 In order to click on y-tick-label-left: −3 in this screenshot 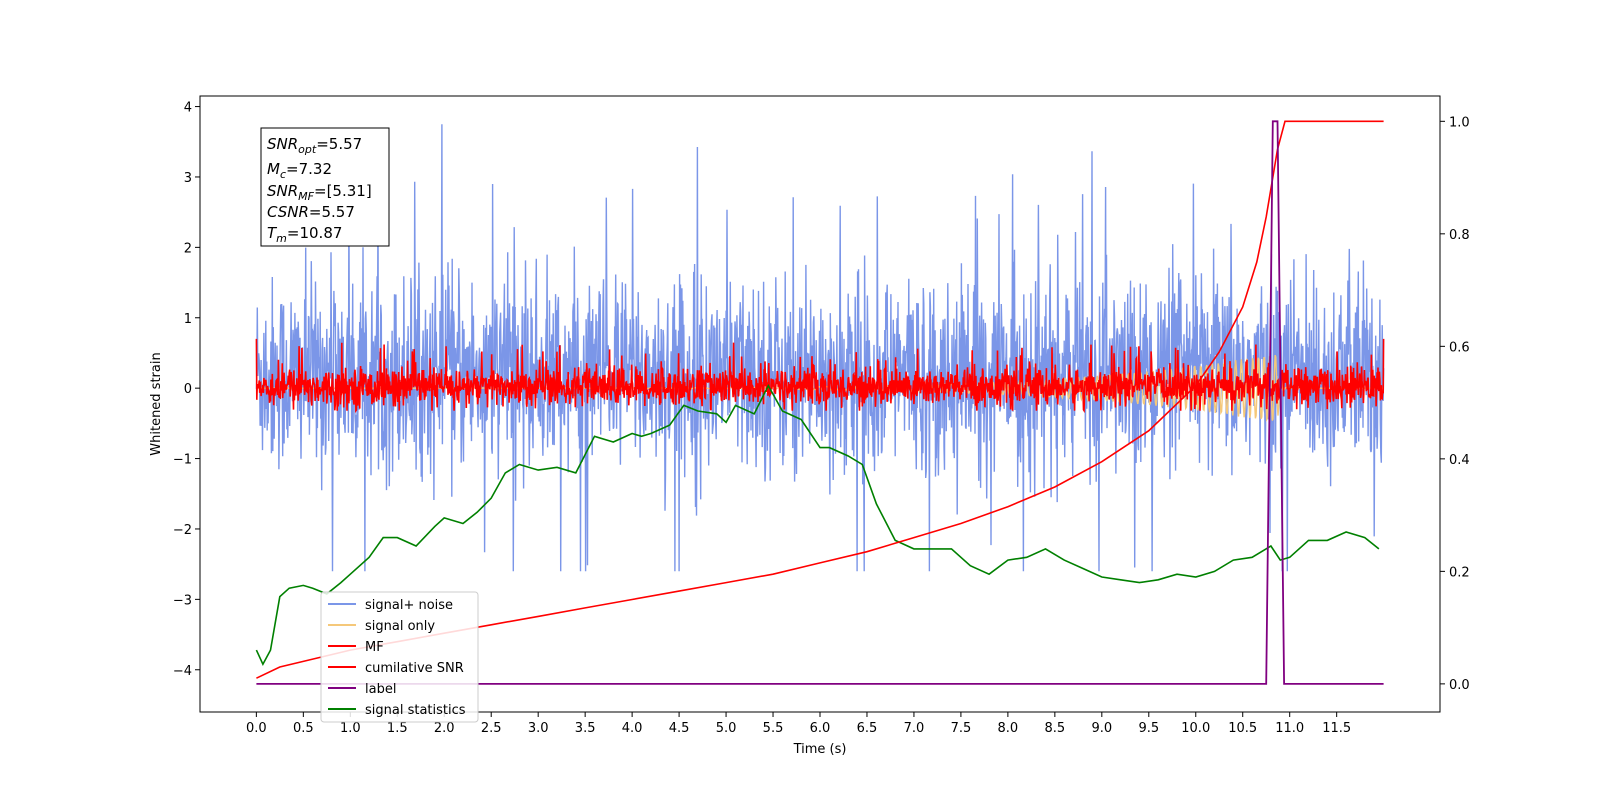, I will do `click(182, 600)`.